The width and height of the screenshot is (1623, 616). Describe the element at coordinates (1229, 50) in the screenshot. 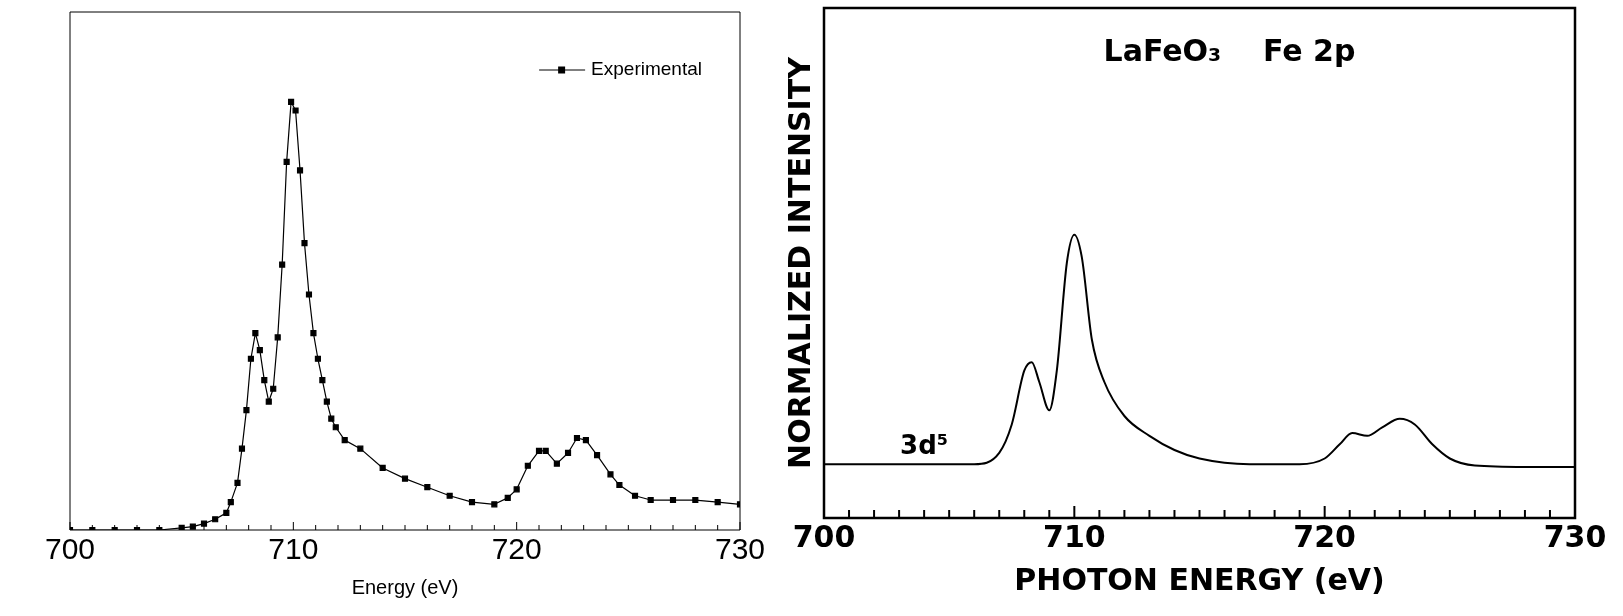

I see `text: LaFeO₃ Fe 2p` at that location.